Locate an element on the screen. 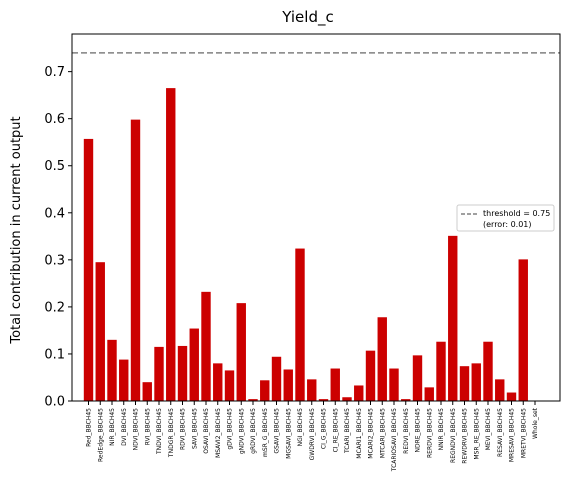 This screenshot has height=495, width=570. x-tick-label: NIR_BBCH45 is located at coordinates (112, 427).